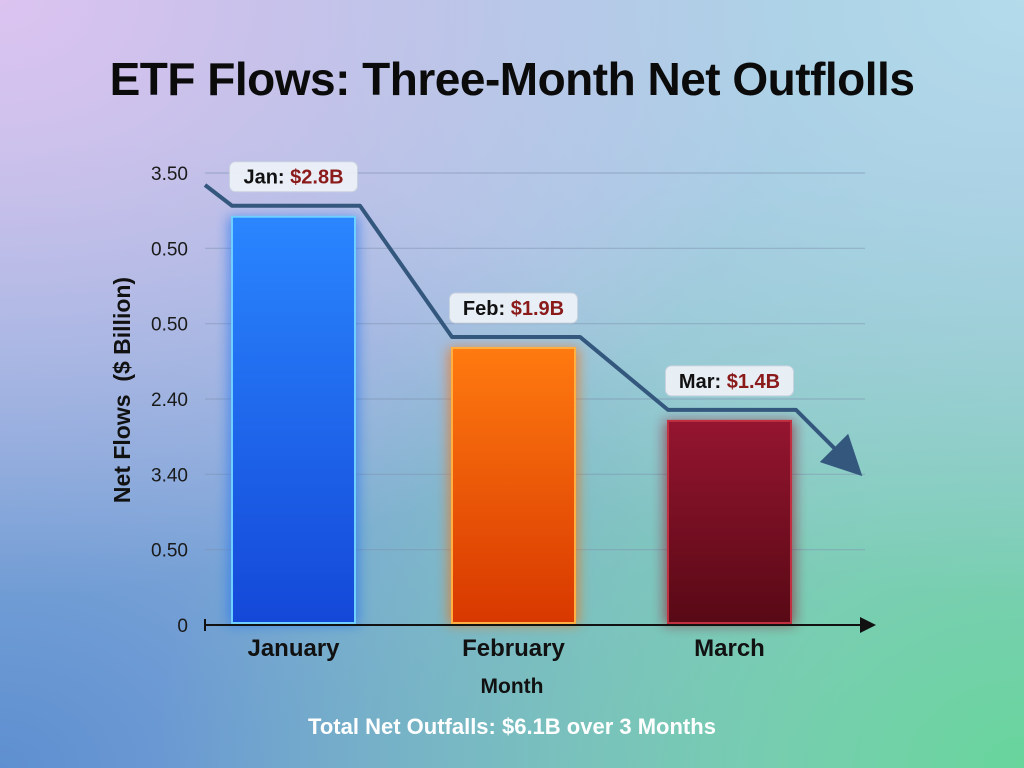 The width and height of the screenshot is (1024, 768). What do you see at coordinates (182, 626) in the screenshot?
I see `y-tick-label: 0` at bounding box center [182, 626].